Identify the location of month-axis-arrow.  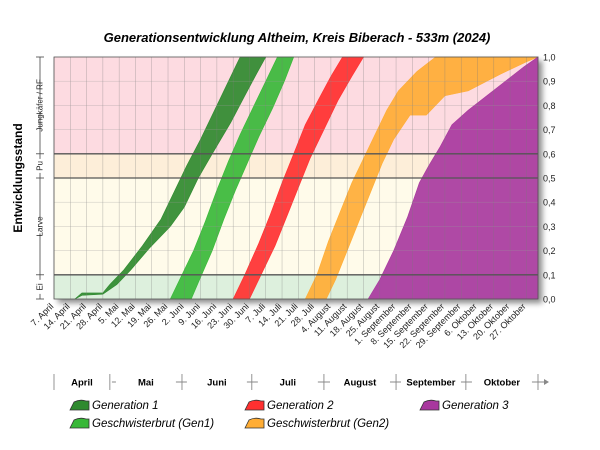
(546, 382).